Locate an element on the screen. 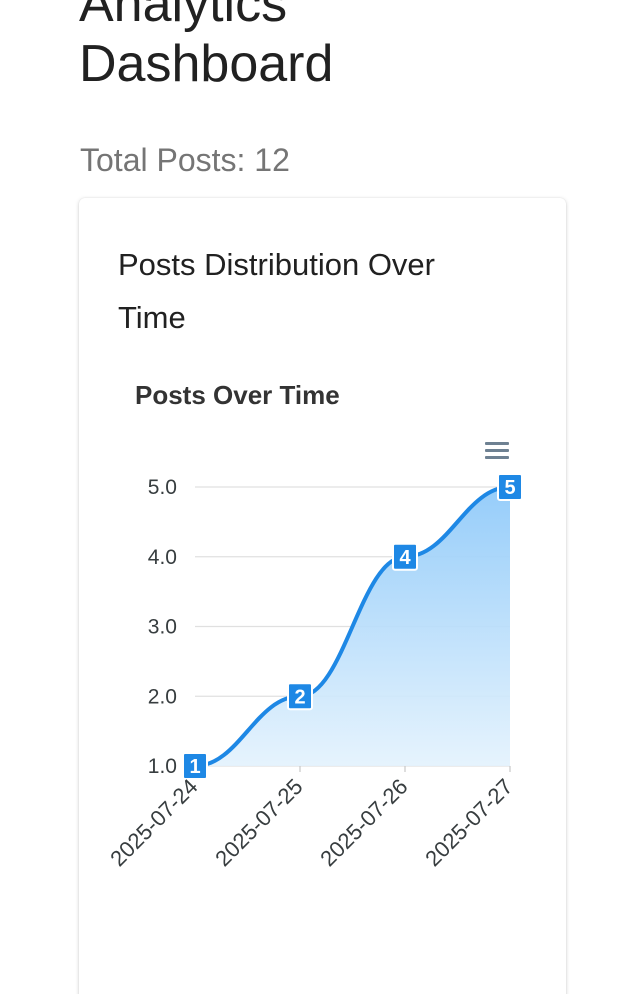  page-title: Analytics Dashboard is located at coordinates (206, 46).